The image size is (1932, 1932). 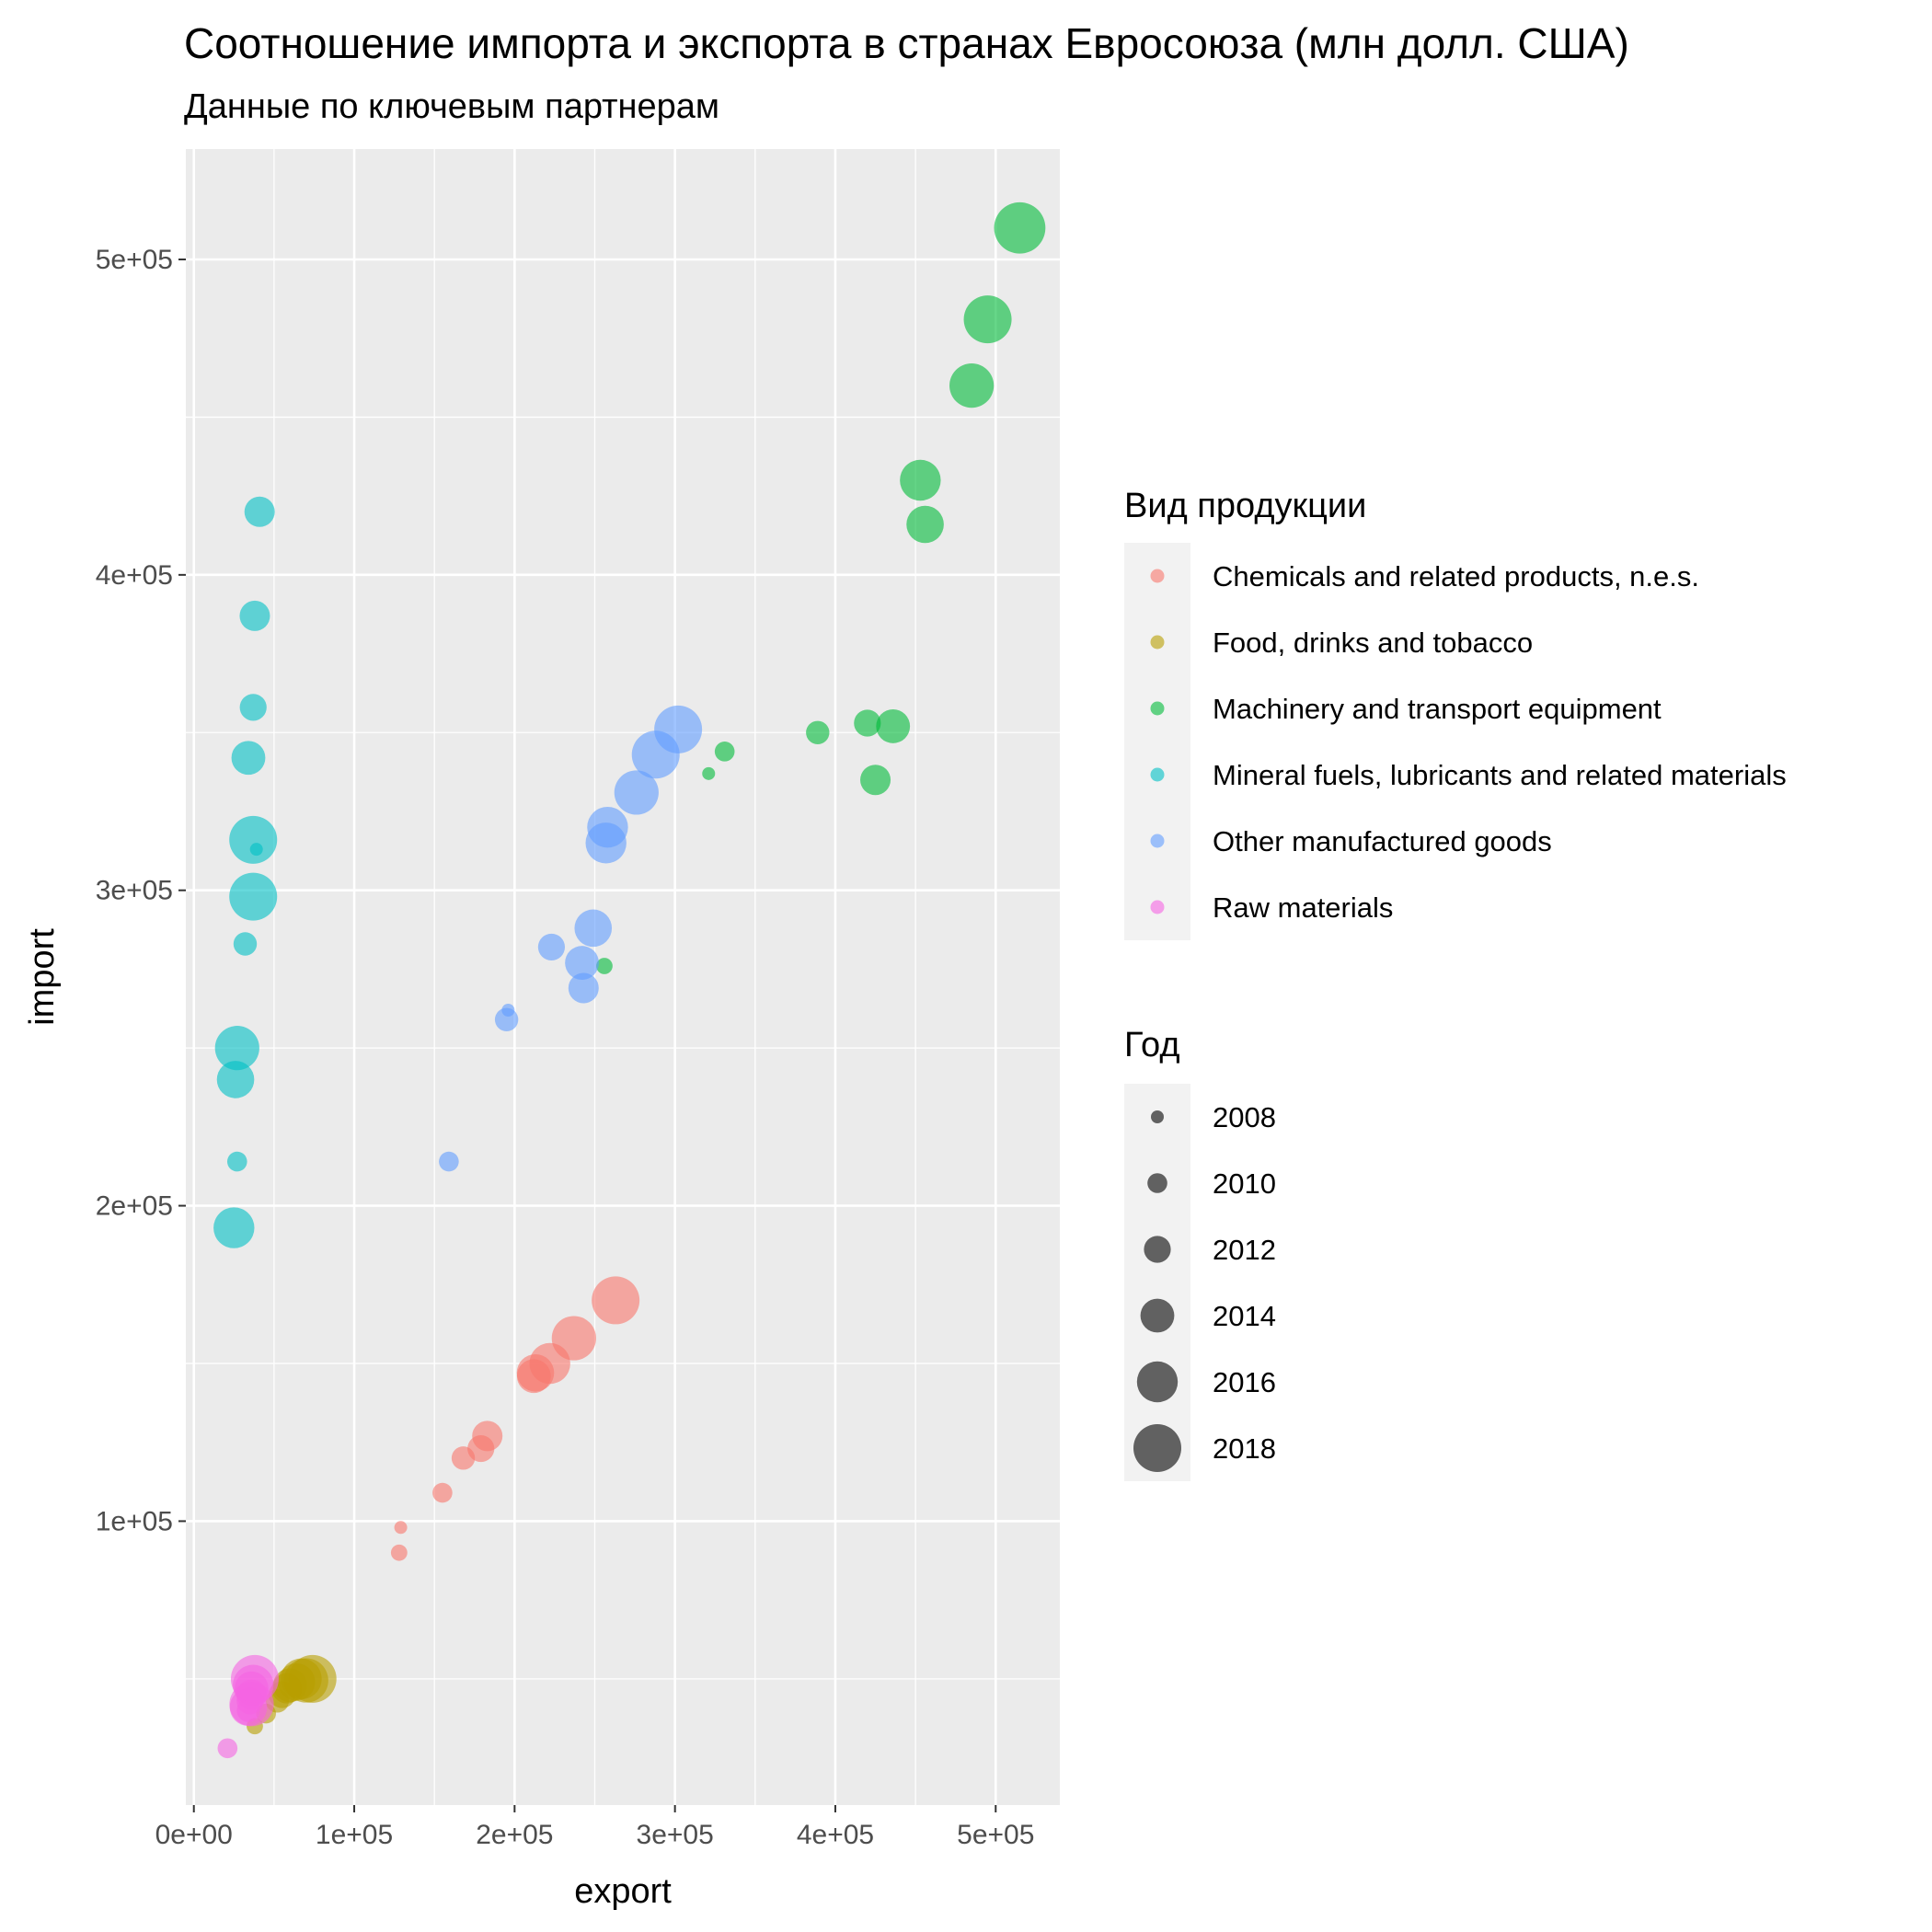 I want to click on legend-size-label: 2016, so click(x=1244, y=1382).